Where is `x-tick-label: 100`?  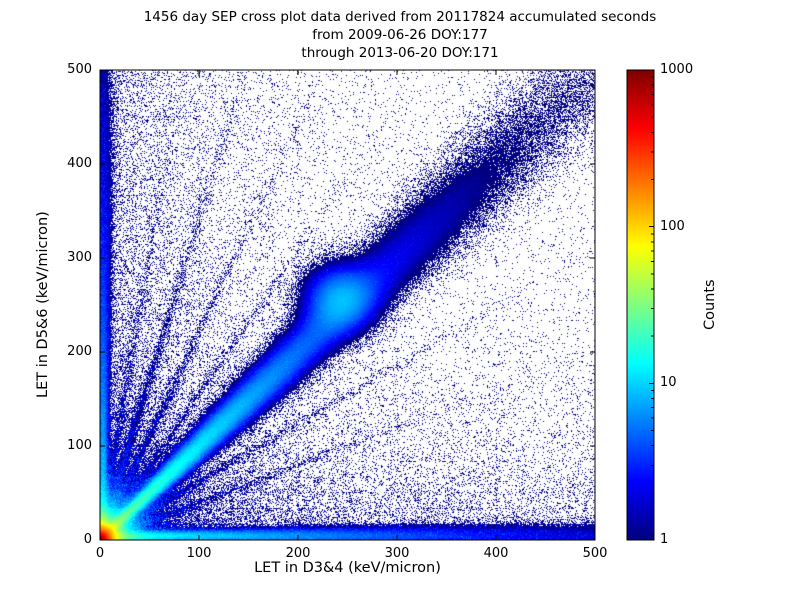 x-tick-label: 100 is located at coordinates (199, 553).